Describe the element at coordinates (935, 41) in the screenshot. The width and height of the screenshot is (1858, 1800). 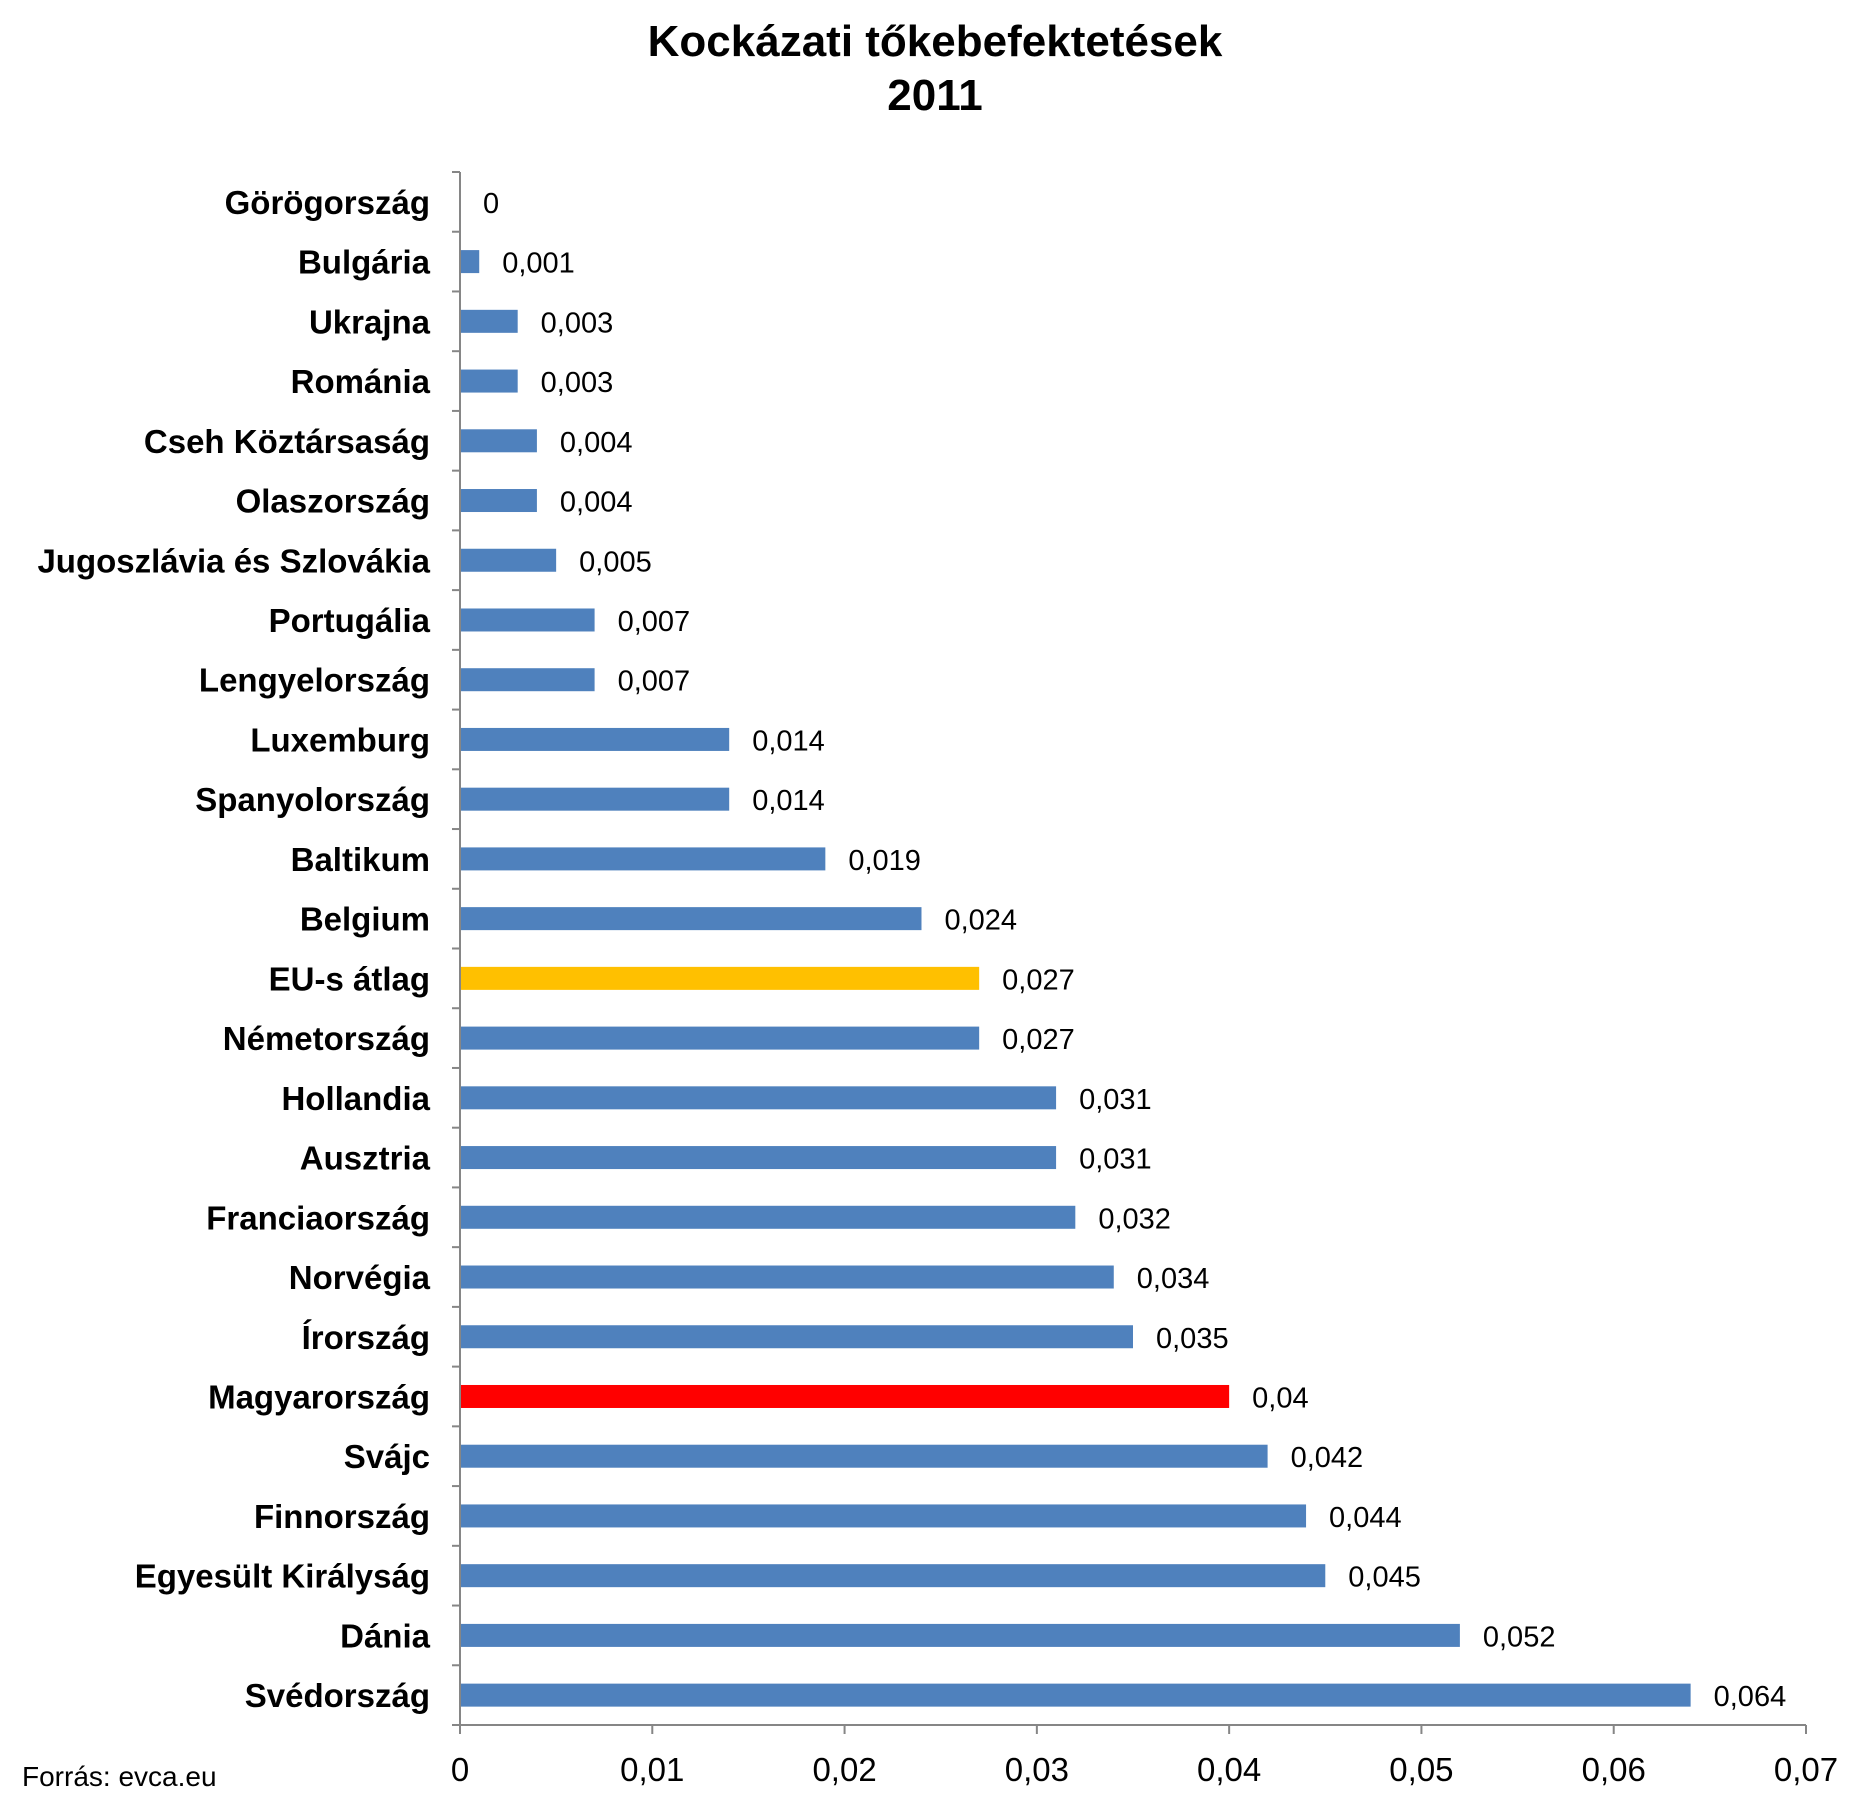
I see `chart-title: Kockázati tőkebefektetések` at that location.